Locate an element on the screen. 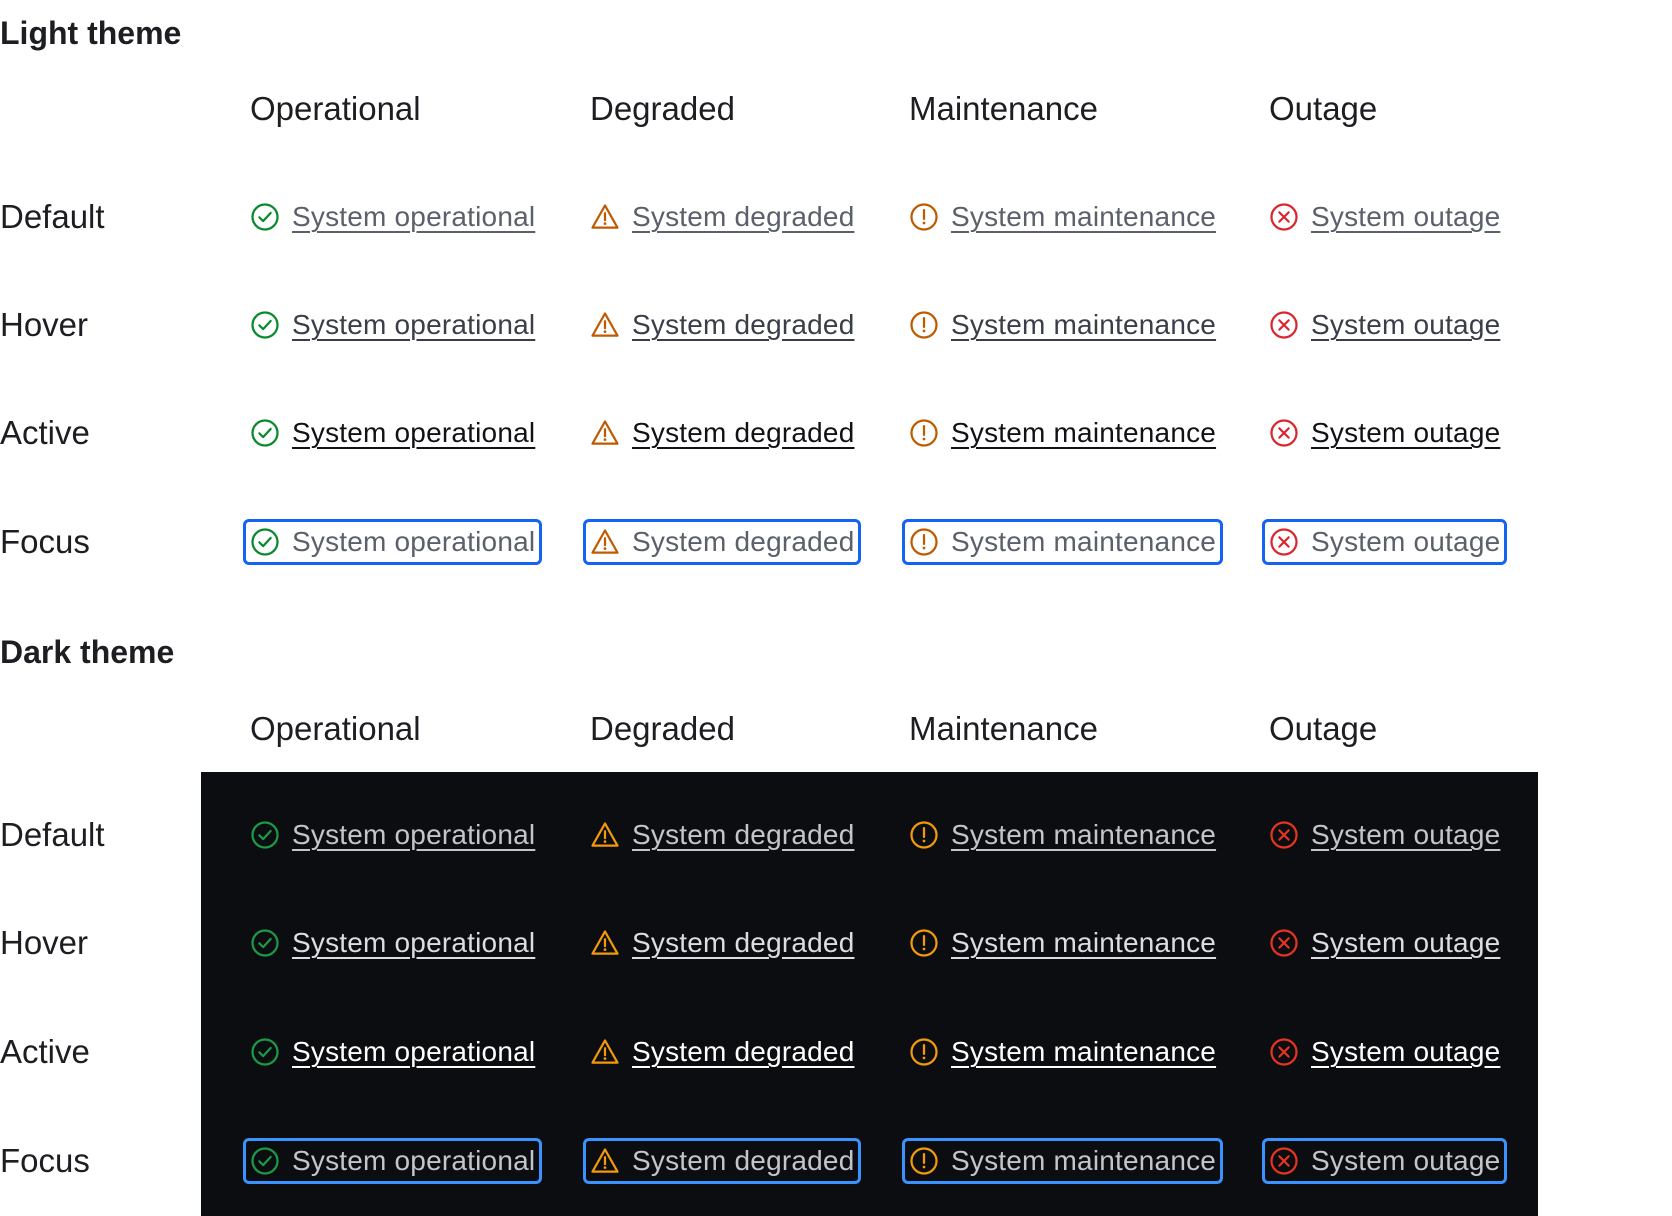 This screenshot has height=1216, width=1672. row-label-active: Active is located at coordinates (45, 1051).